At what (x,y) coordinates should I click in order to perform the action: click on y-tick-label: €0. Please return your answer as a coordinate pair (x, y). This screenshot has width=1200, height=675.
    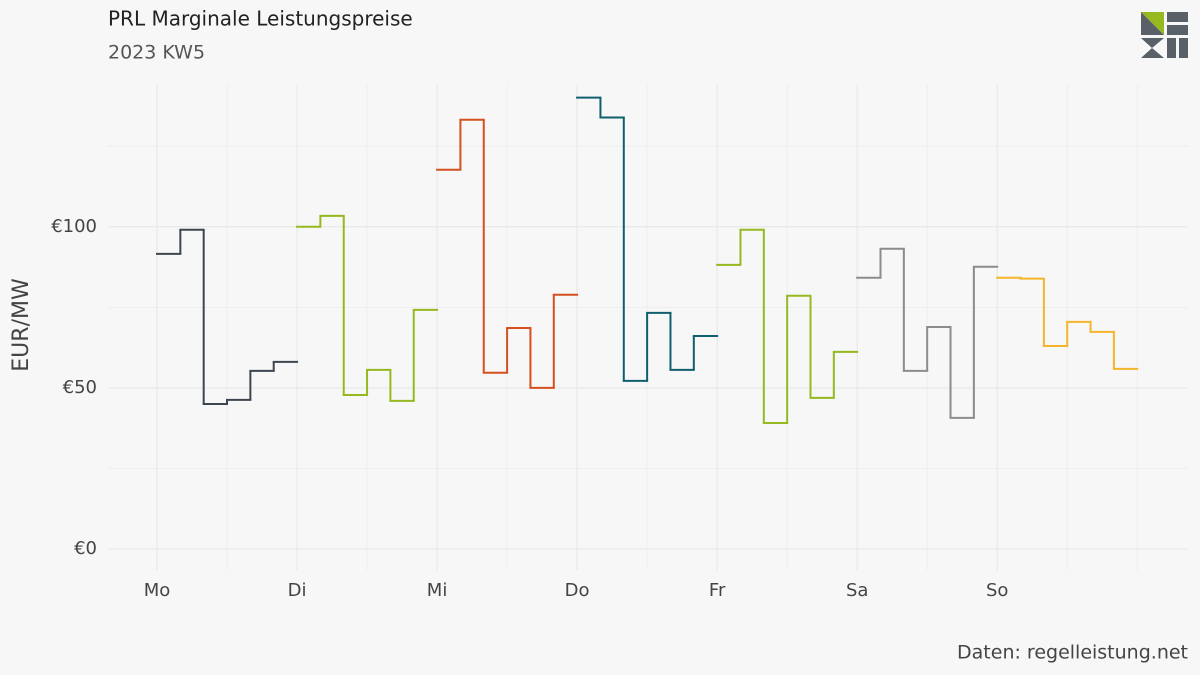
    Looking at the image, I should click on (85, 548).